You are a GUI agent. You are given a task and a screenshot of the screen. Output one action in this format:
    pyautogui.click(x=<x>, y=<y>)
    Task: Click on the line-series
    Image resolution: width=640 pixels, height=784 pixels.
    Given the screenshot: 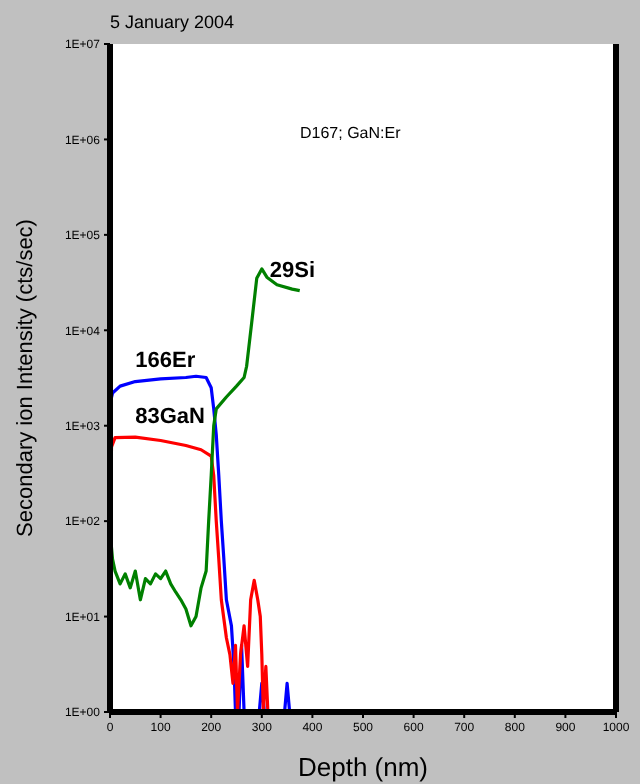 What is the action you would take?
    pyautogui.click(x=192, y=573)
    